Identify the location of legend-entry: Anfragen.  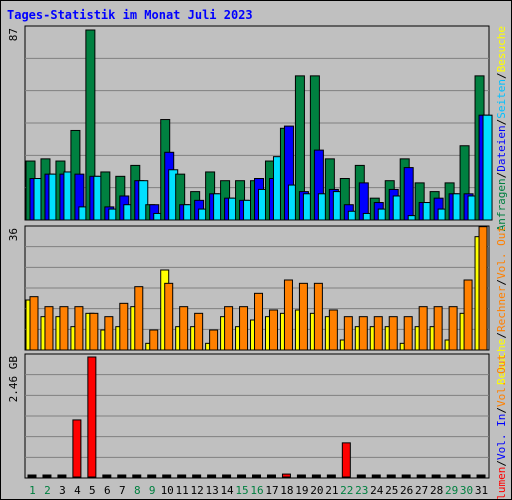
(501, 204).